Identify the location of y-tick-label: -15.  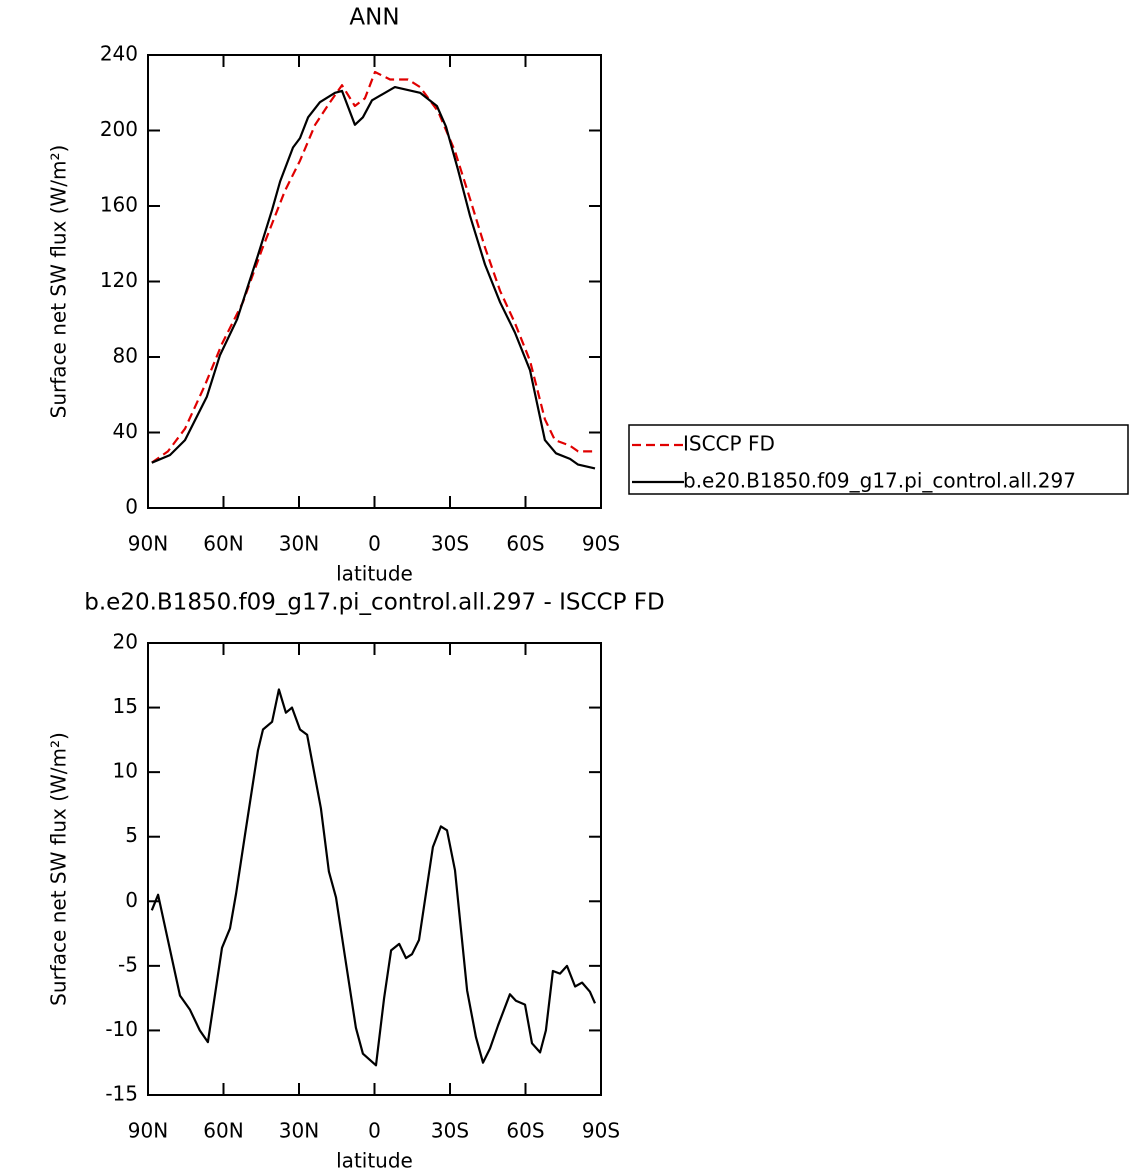
(121, 1094).